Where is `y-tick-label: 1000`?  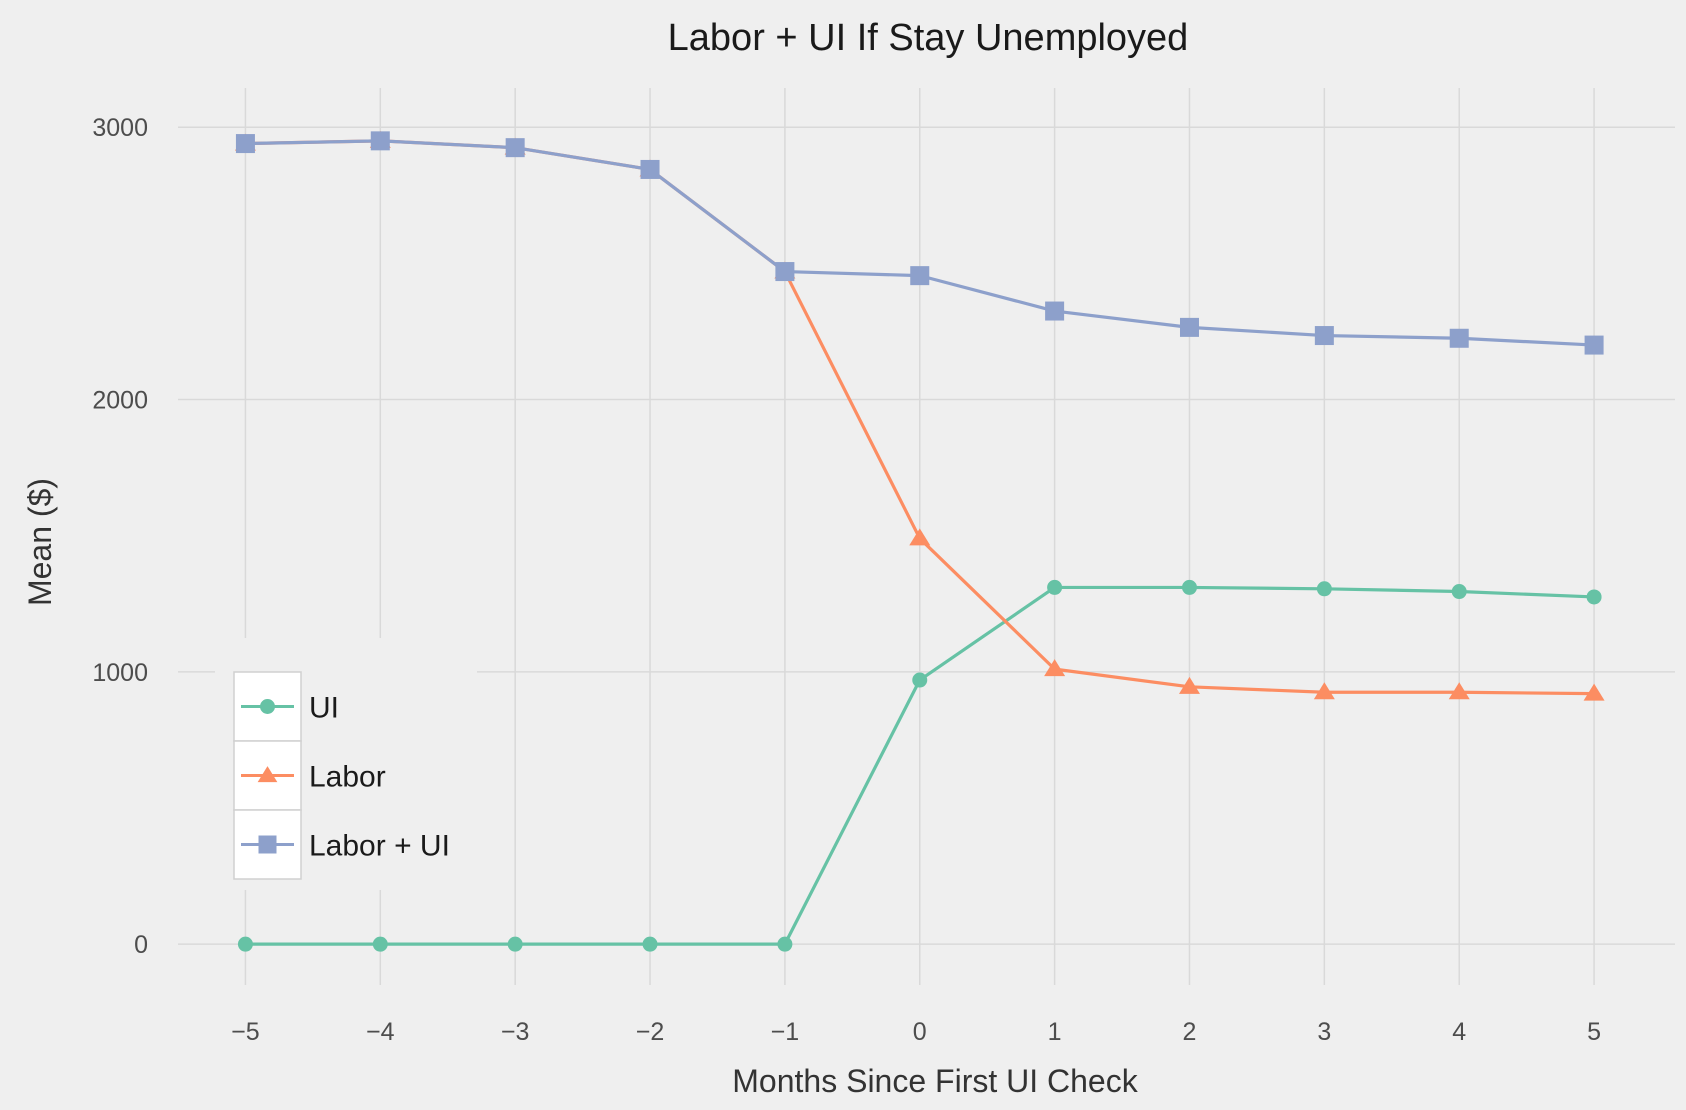 y-tick-label: 1000 is located at coordinates (120, 673).